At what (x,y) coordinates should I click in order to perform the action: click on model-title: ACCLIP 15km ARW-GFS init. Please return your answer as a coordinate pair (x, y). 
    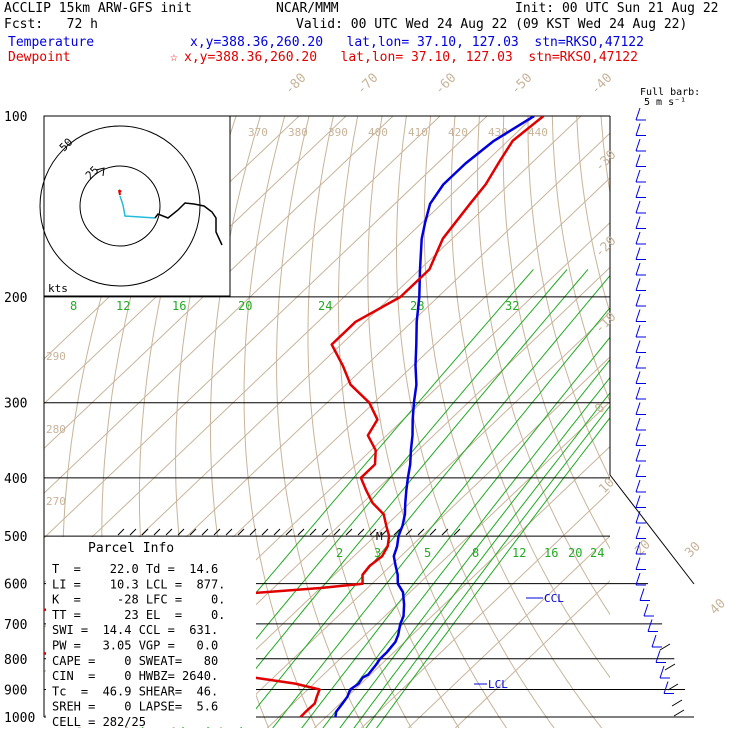
    Looking at the image, I should click on (98, 8).